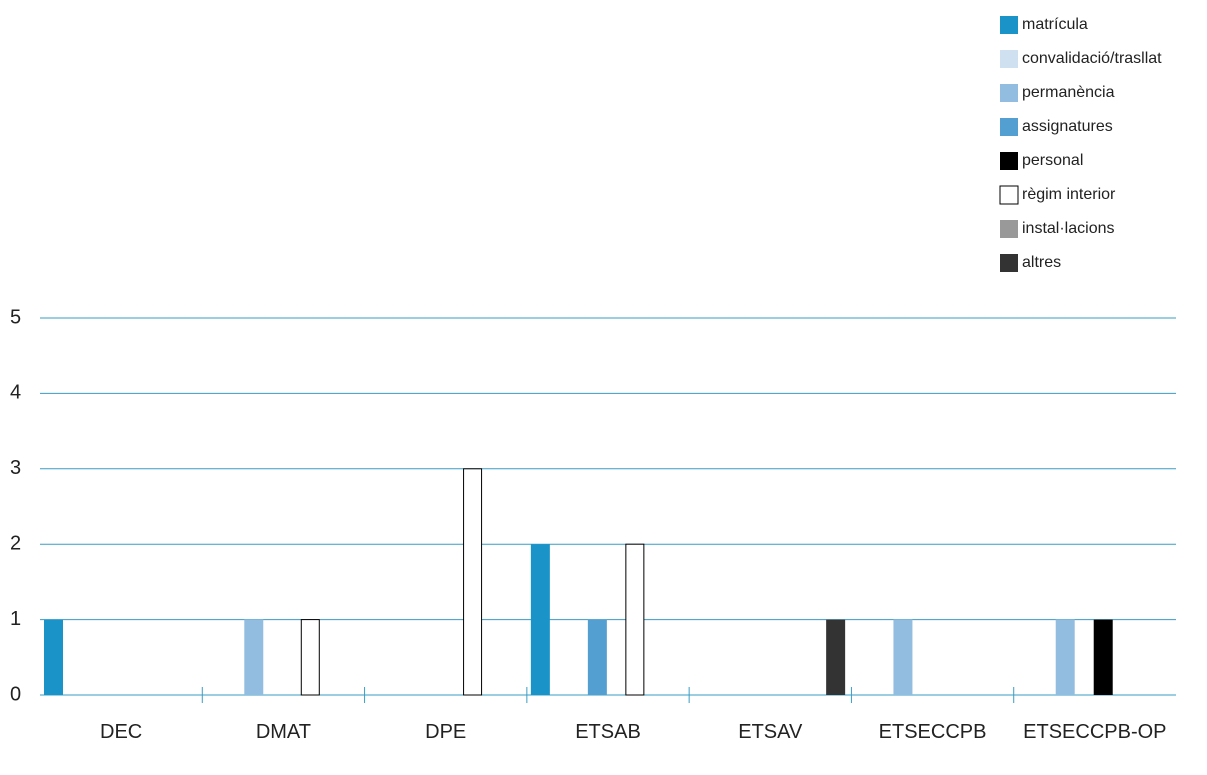 This screenshot has width=1207, height=775. Describe the element at coordinates (15, 543) in the screenshot. I see `y-tick-label: 2` at that location.